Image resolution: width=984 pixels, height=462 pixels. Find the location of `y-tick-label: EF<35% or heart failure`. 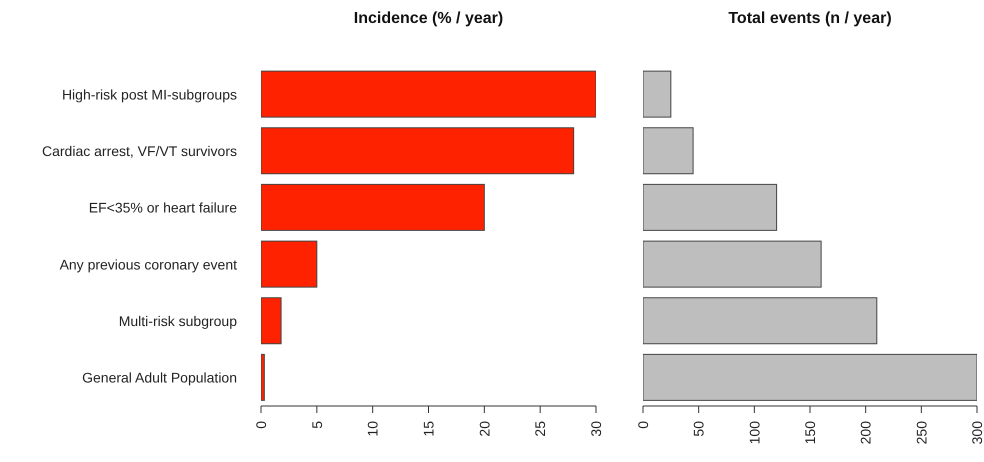

y-tick-label: EF<35% or heart failure is located at coordinates (163, 208).